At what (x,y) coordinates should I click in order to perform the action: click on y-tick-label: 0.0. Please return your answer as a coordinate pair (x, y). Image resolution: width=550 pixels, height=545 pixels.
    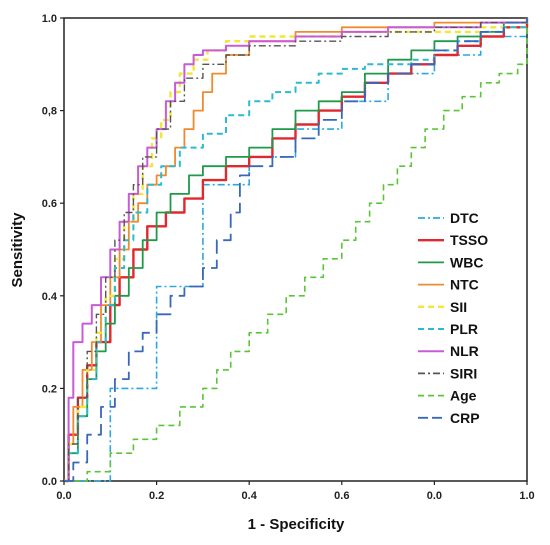
    Looking at the image, I should click on (49, 482).